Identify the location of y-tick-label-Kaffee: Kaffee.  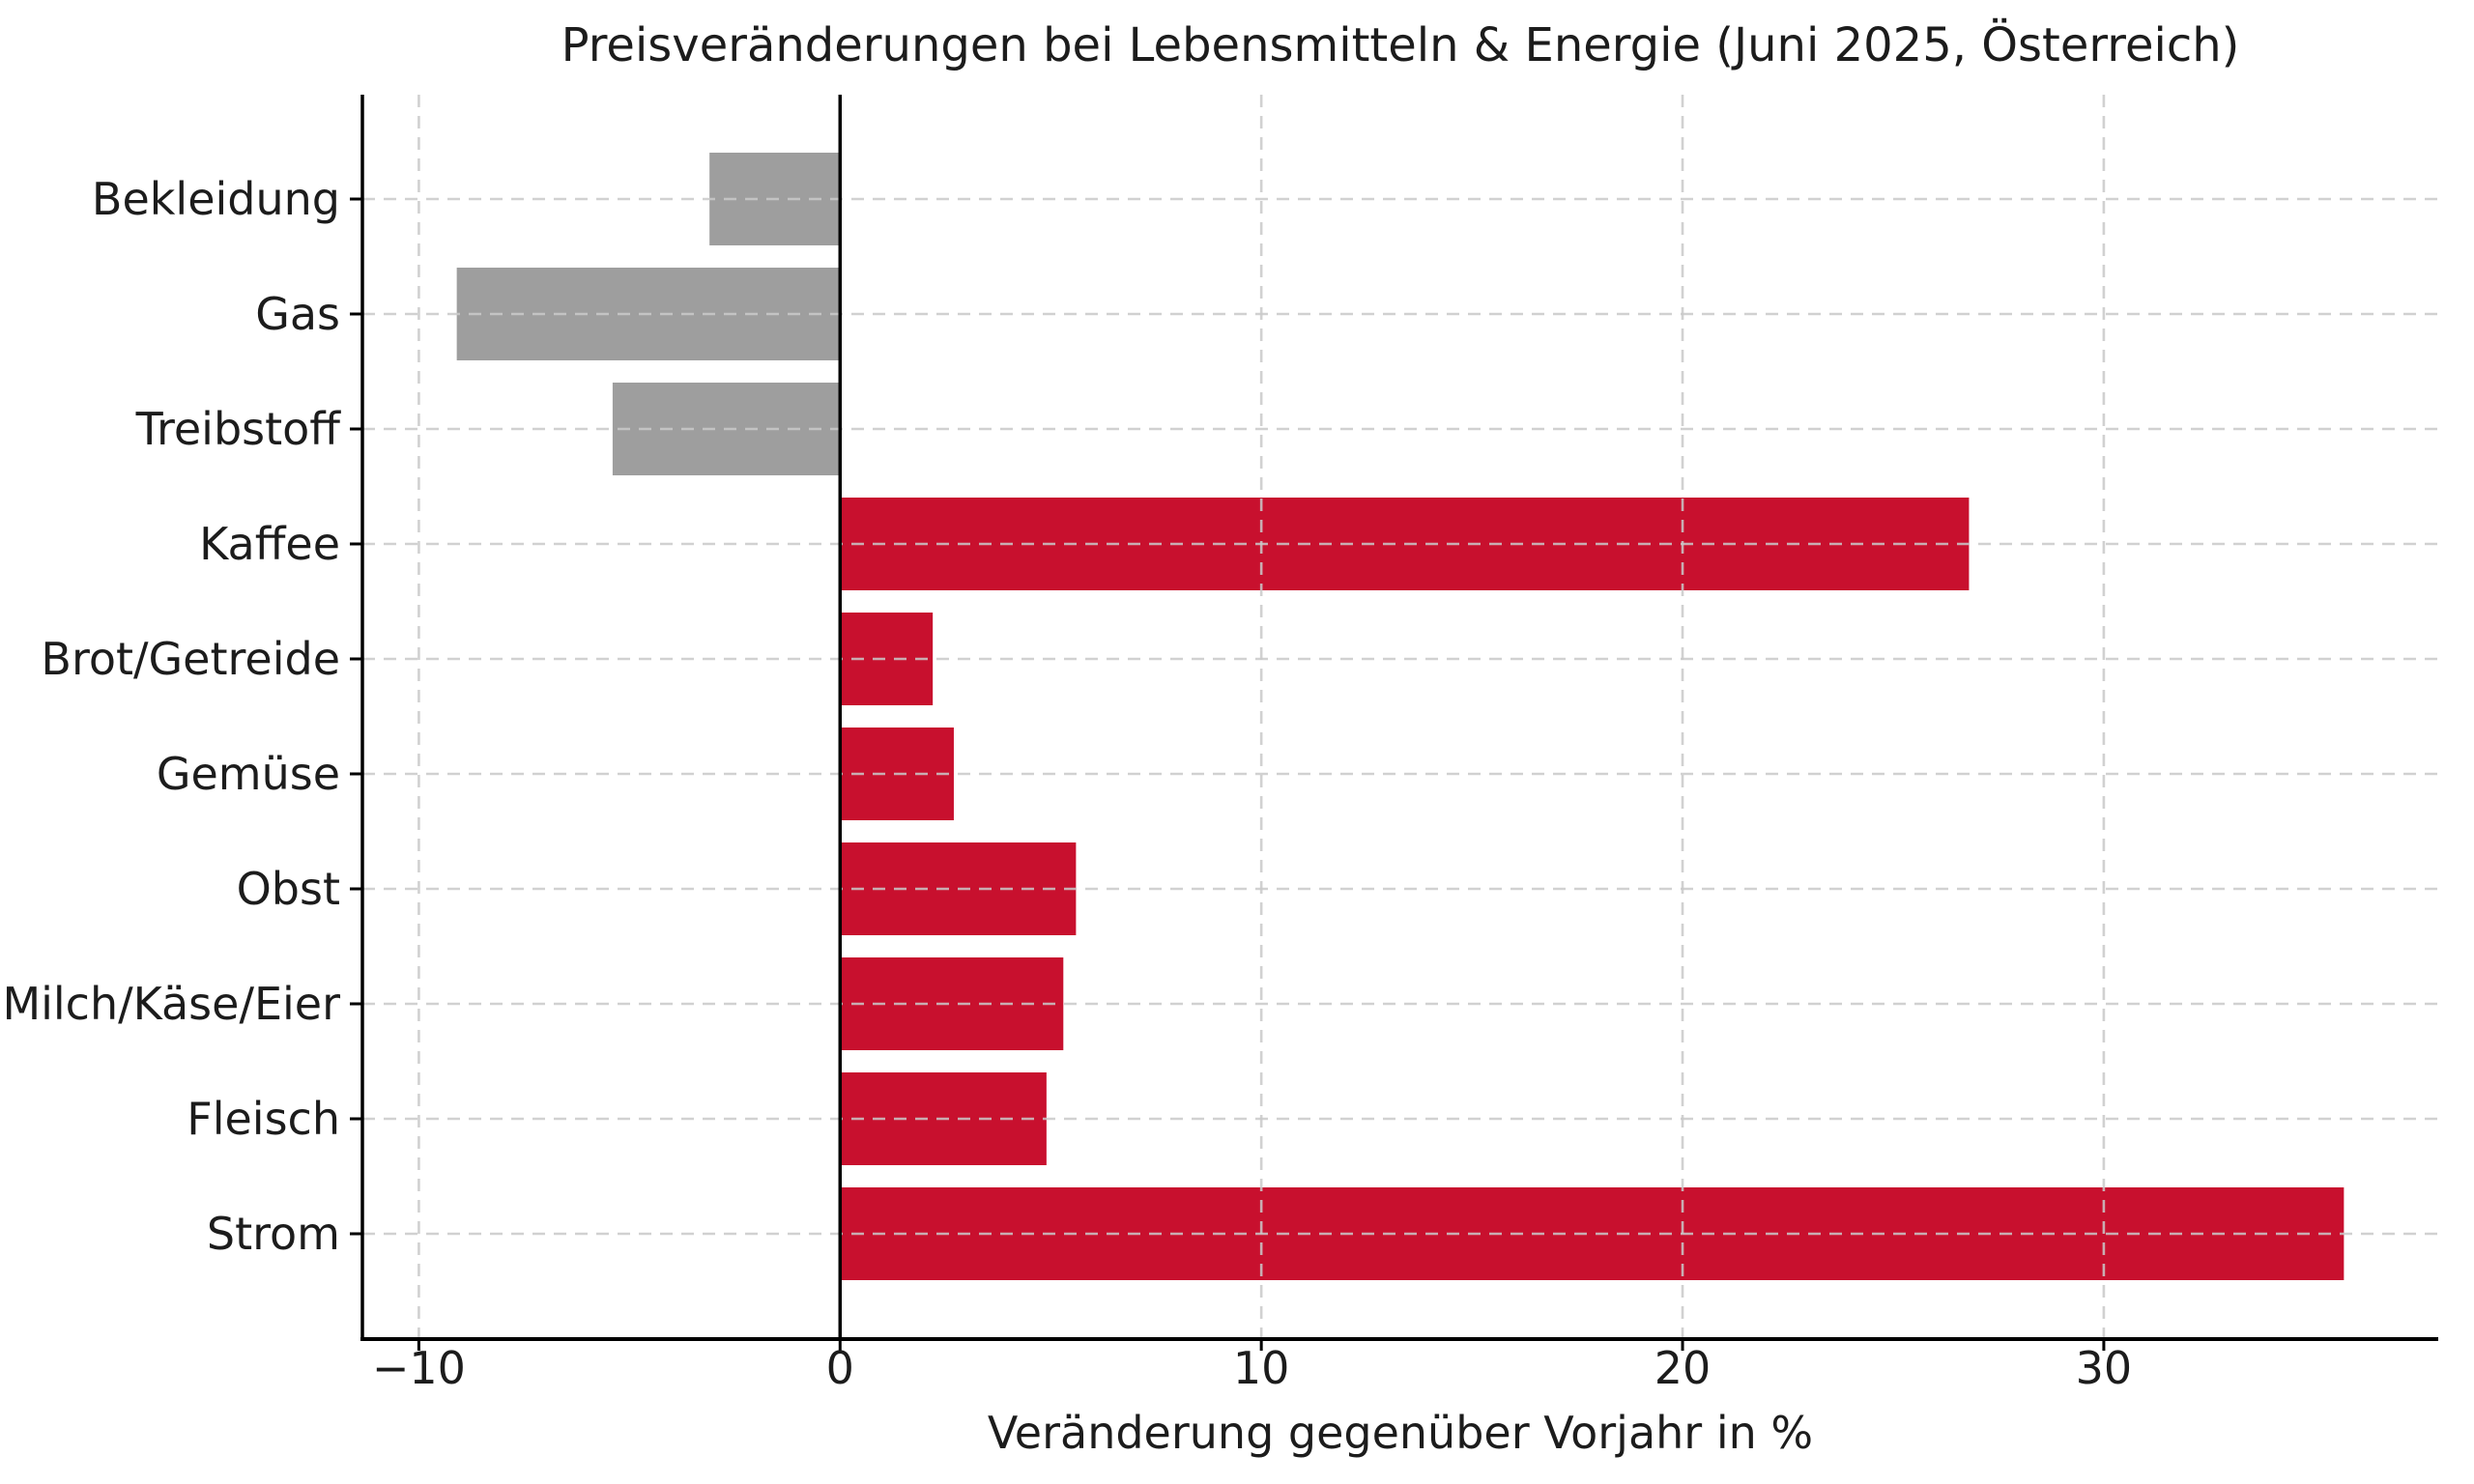
(269, 544).